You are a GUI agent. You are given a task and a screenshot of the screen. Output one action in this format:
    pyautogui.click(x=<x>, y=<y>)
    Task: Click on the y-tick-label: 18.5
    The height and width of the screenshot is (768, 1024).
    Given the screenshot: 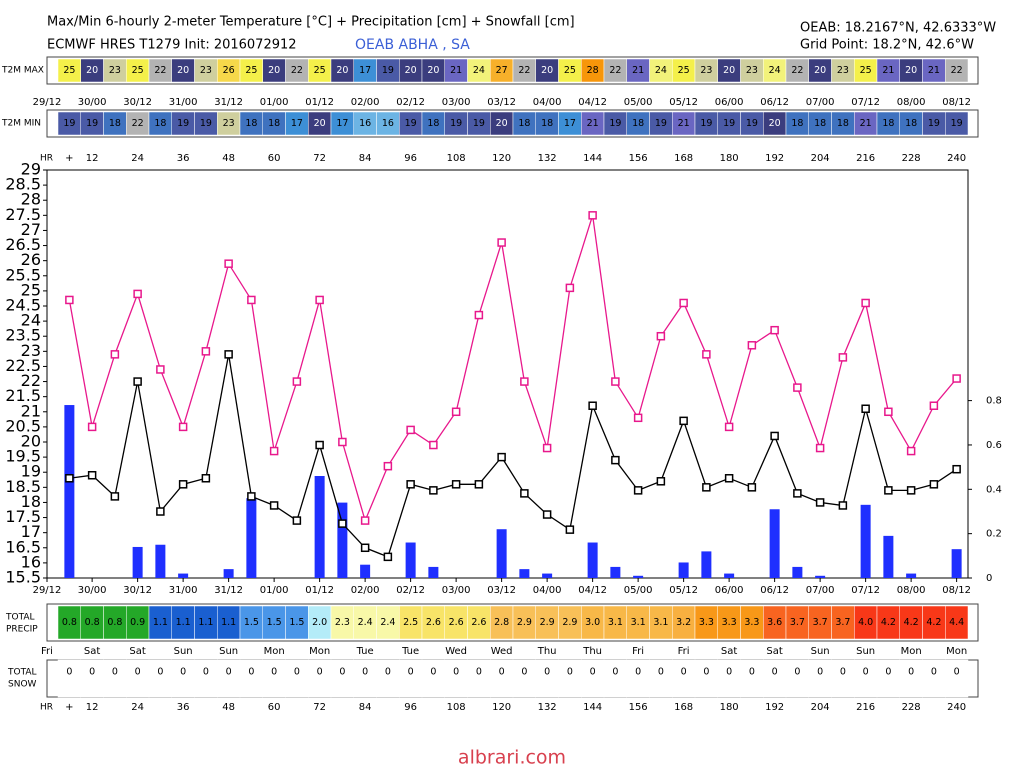 What is the action you would take?
    pyautogui.click(x=23, y=486)
    